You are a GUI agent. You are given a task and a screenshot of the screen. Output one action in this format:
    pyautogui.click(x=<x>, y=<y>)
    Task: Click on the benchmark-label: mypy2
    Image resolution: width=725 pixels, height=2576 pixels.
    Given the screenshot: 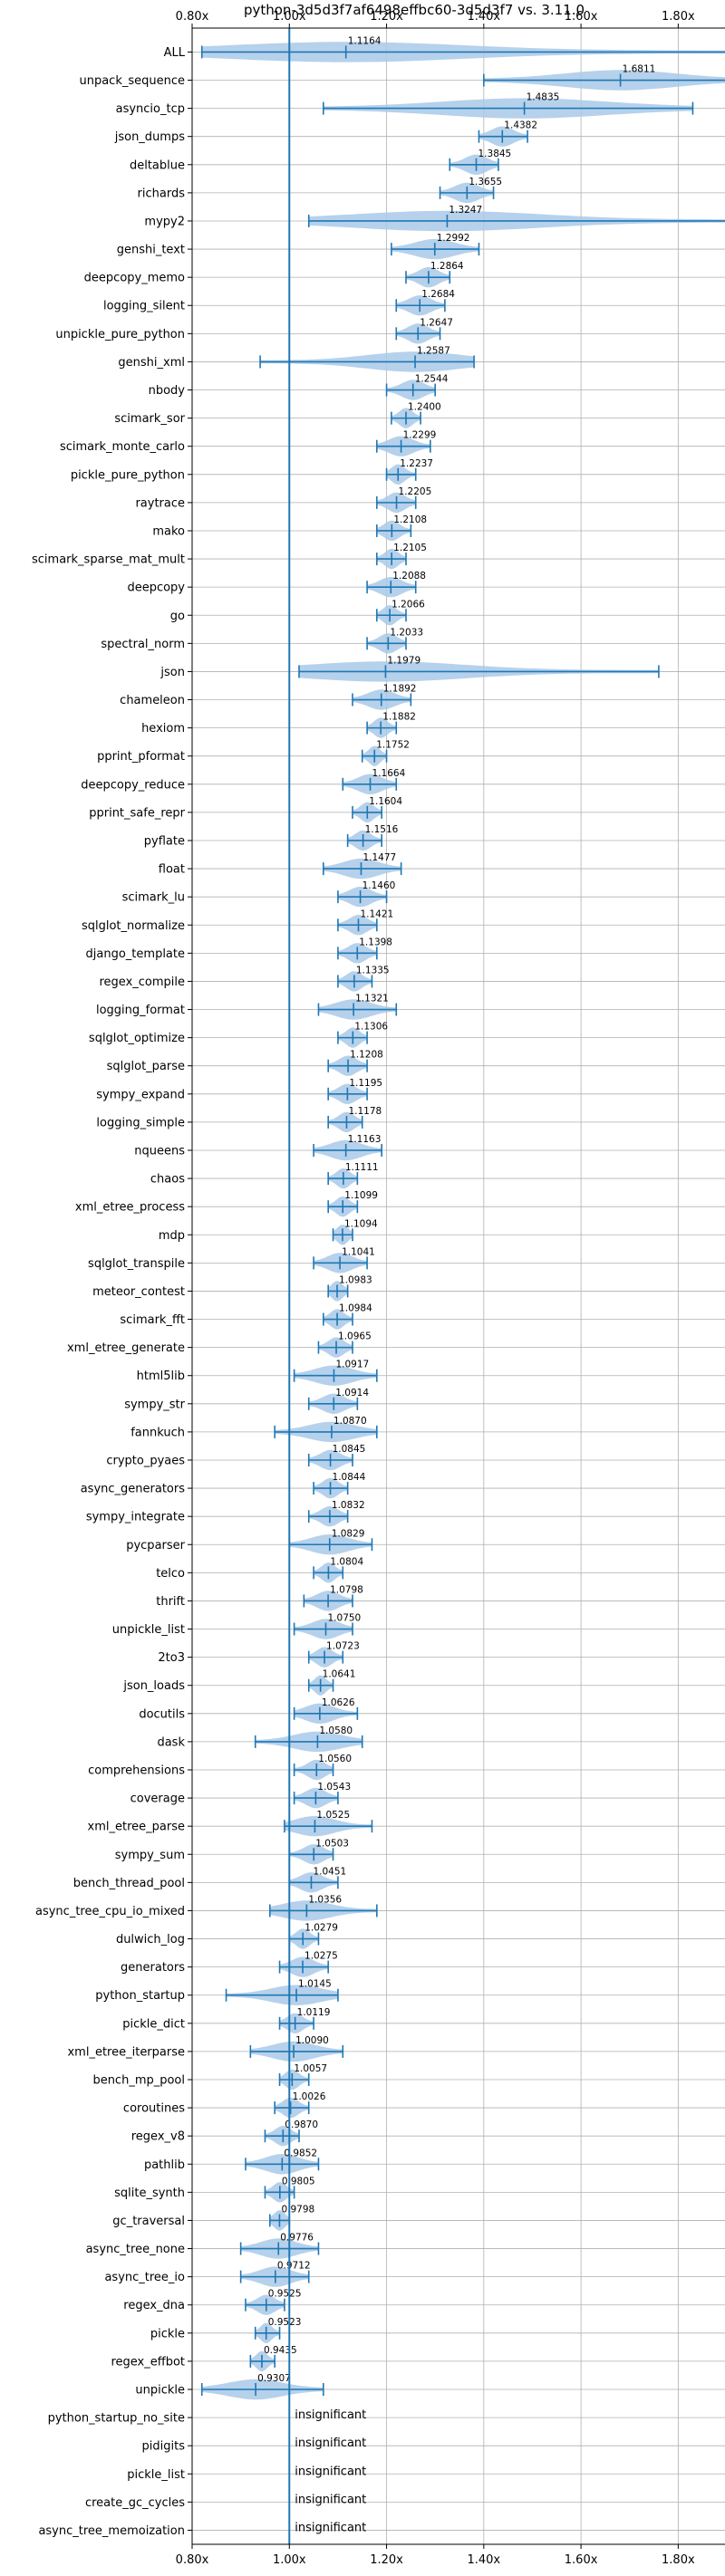 What is the action you would take?
    pyautogui.click(x=164, y=221)
    